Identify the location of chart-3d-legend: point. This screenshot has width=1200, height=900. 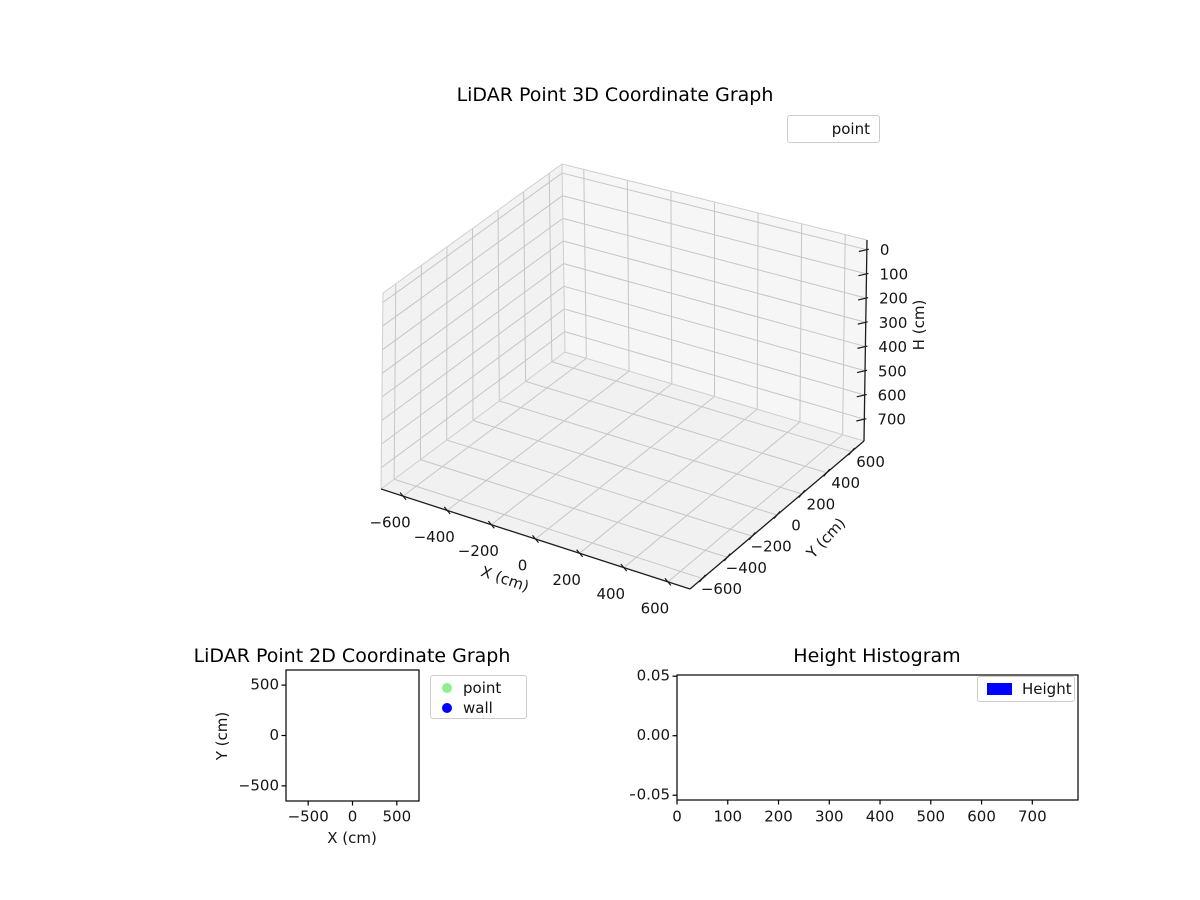
(833, 129).